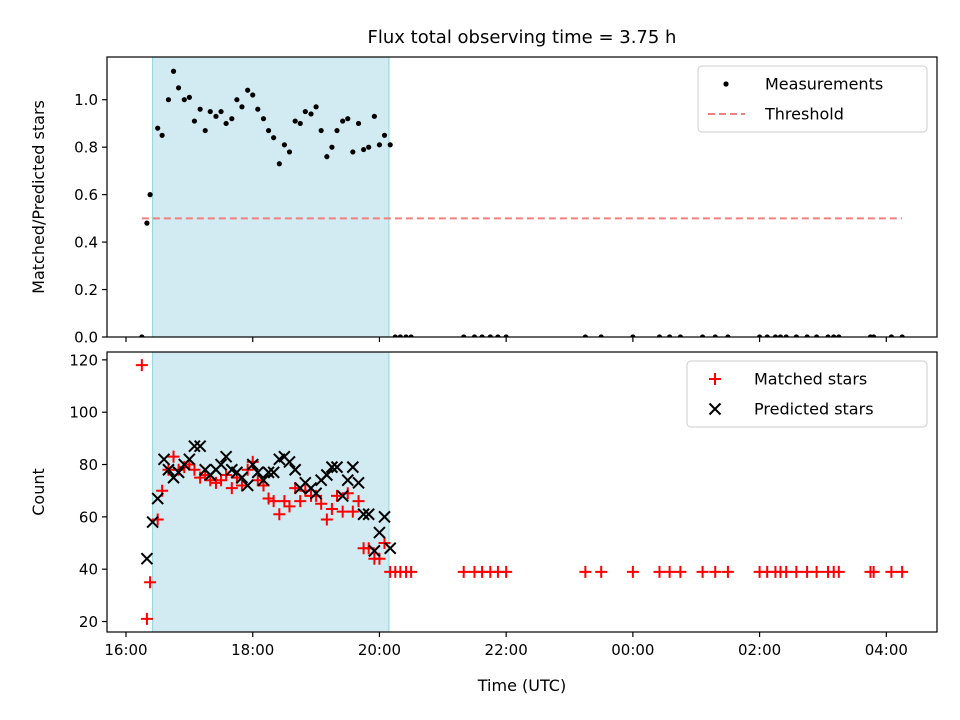  I want to click on y-tick-label: 0.8, so click(86, 148).